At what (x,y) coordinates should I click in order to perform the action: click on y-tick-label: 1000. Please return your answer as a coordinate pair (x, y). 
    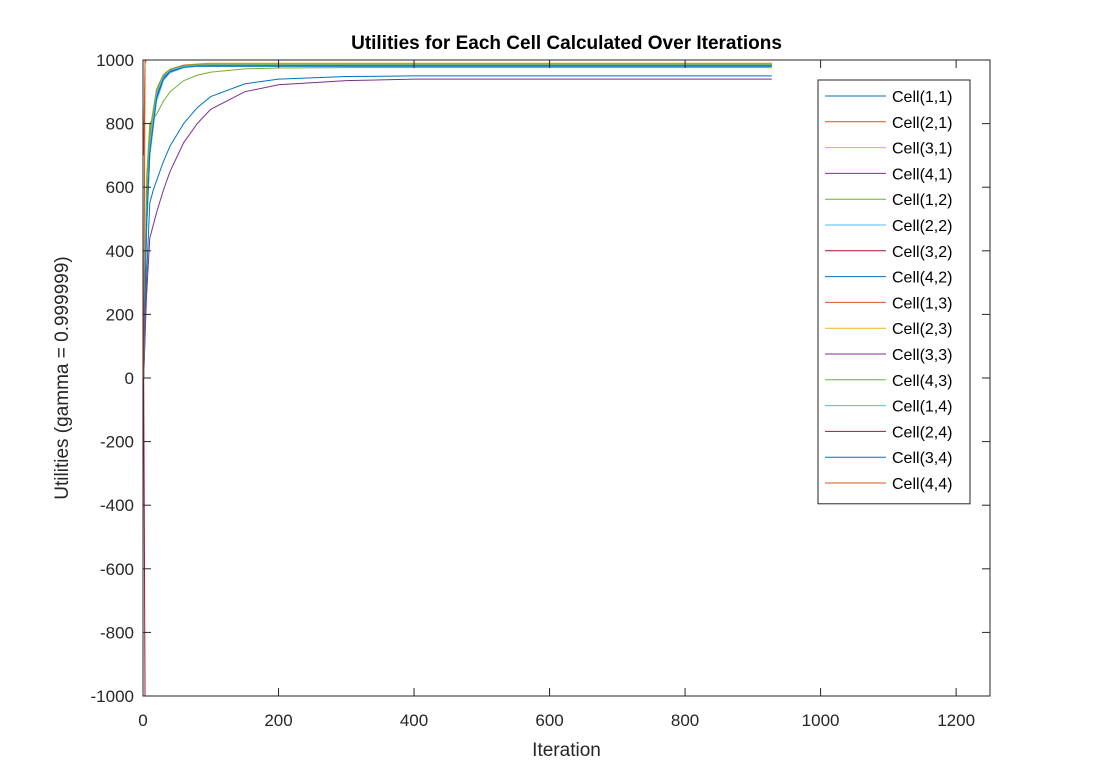
    Looking at the image, I should click on (115, 60).